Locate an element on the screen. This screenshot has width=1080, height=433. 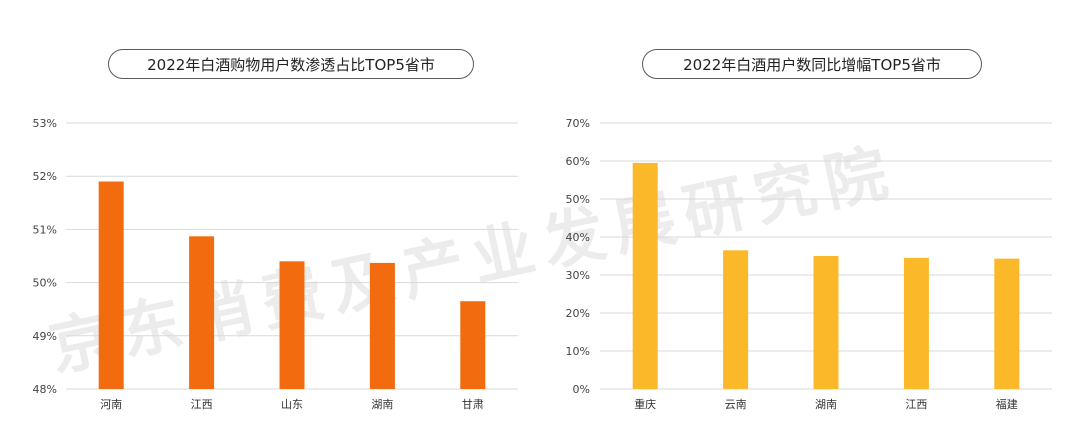
bar-甘肃 is located at coordinates (473, 345).